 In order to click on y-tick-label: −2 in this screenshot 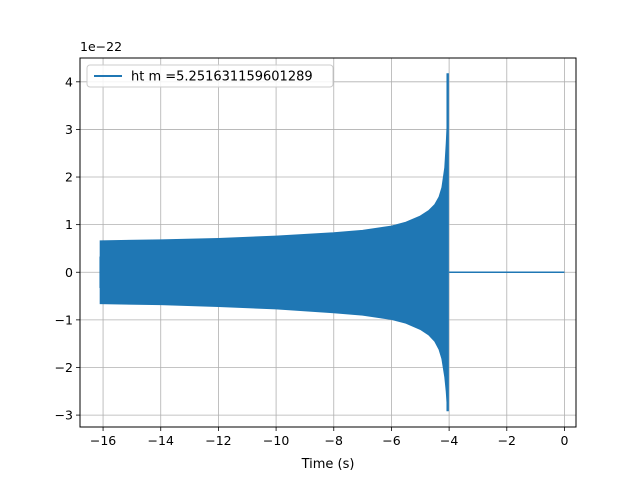, I will do `click(64, 367)`.